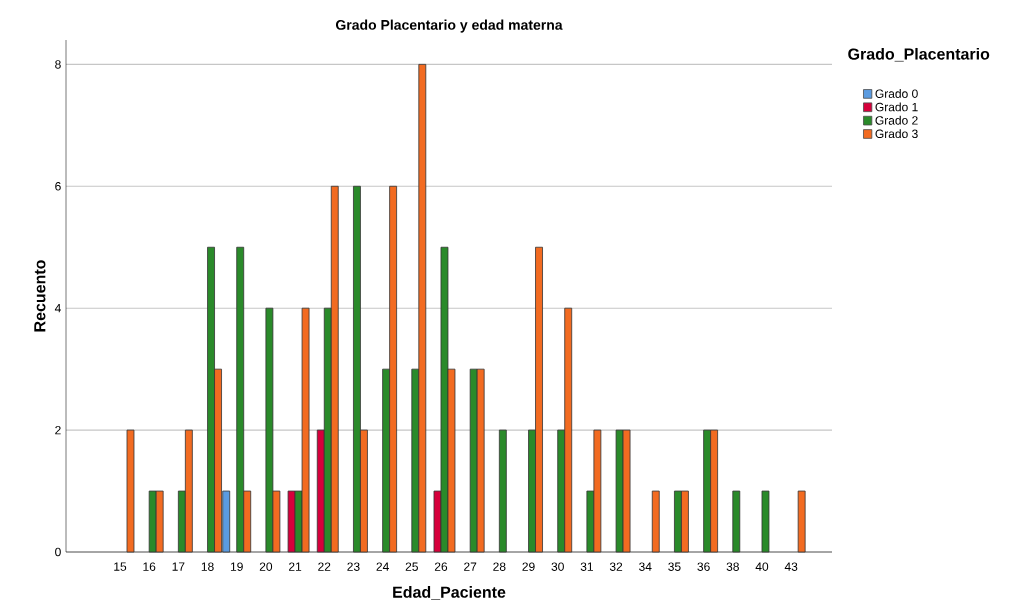 The height and width of the screenshot is (615, 1034). Describe the element at coordinates (58, 64) in the screenshot. I see `y-tick-label: 8` at that location.